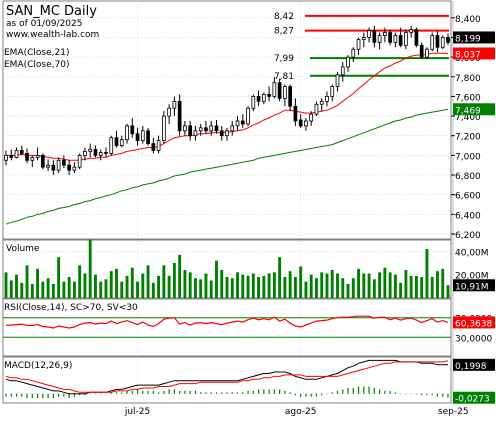 This screenshot has height=424, width=496. What do you see at coordinates (468, 55) in the screenshot?
I see `ema21-last-label: 8,037` at bounding box center [468, 55].